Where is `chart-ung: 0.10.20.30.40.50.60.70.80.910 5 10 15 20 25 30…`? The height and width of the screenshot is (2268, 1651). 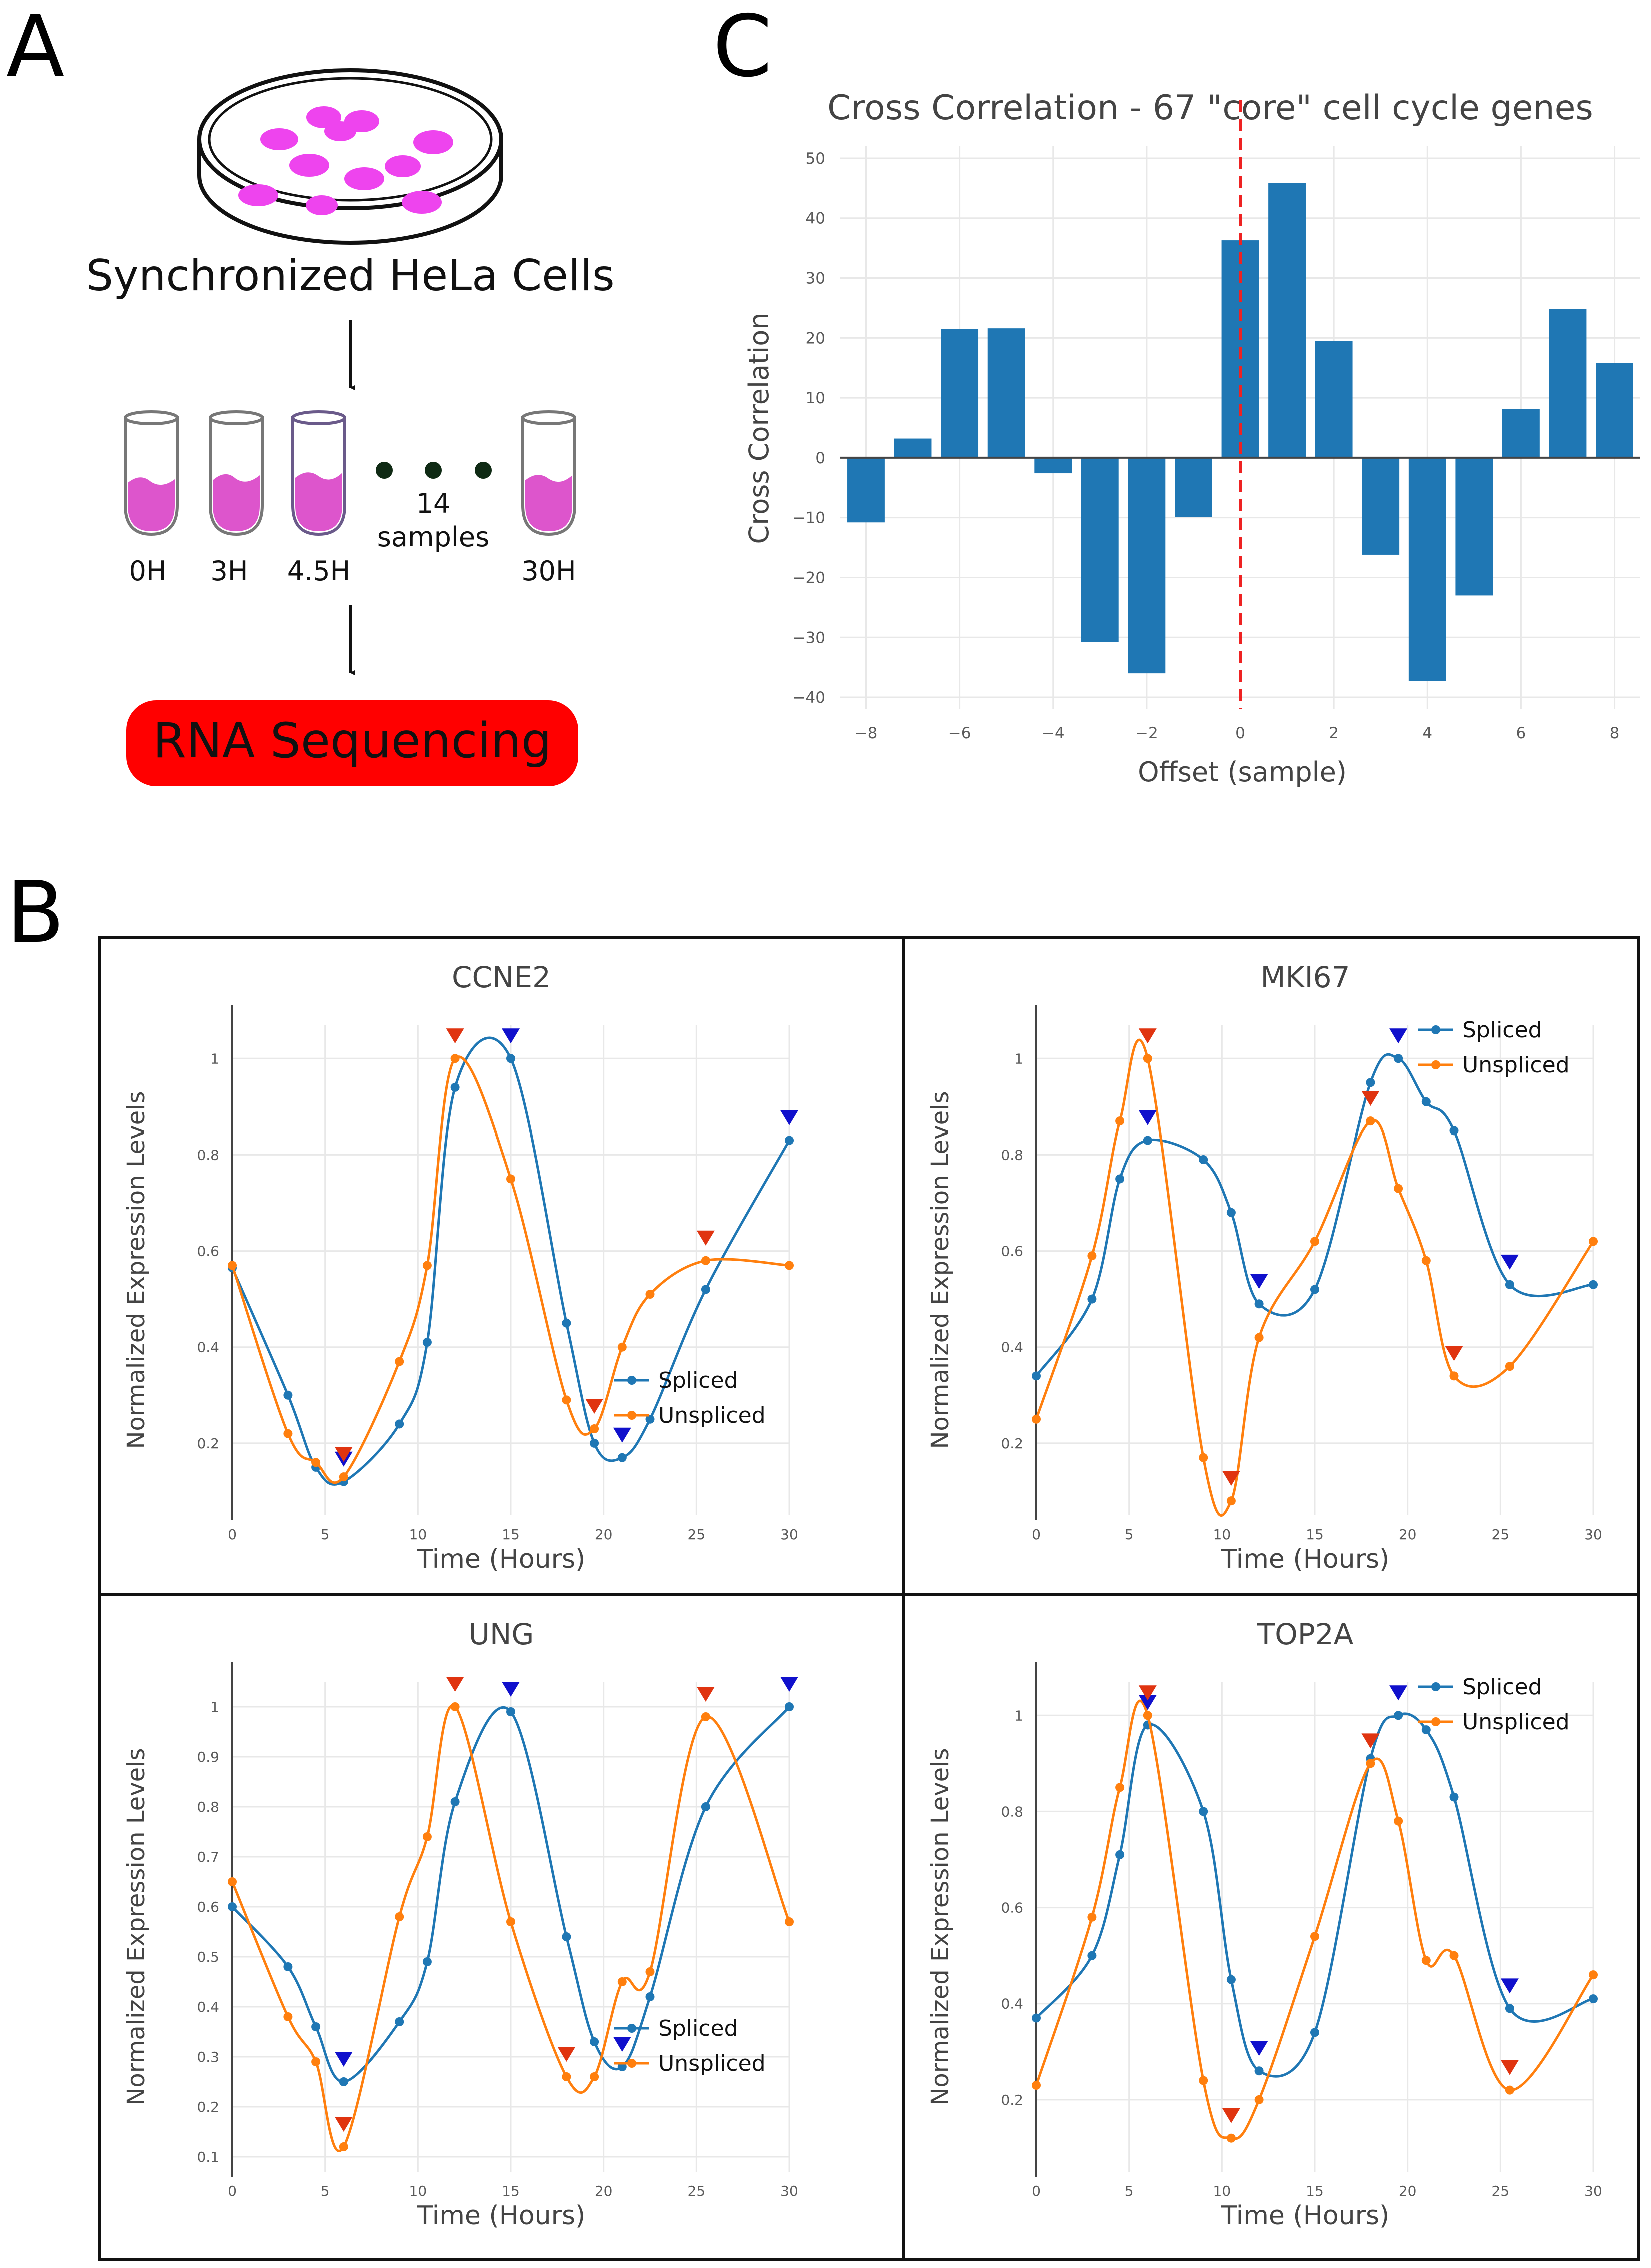 chart-ung: 0.10.20.30.40.50.60.70.80.910 5 10 15 20 25 30… is located at coordinates (460, 1924).